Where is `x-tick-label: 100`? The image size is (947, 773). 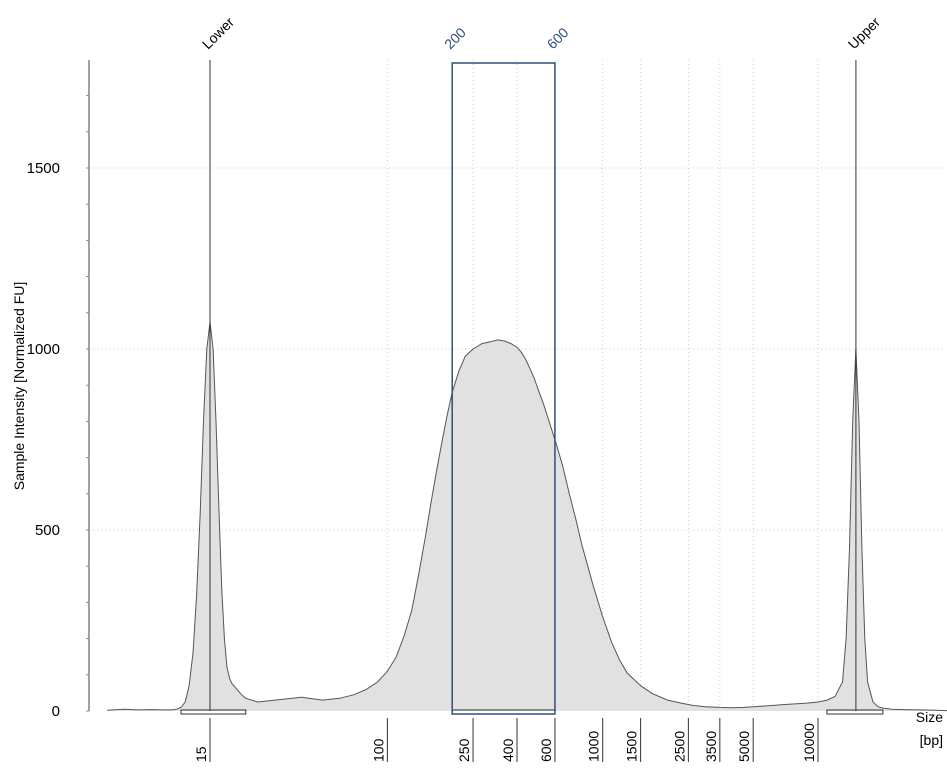
x-tick-label: 100 is located at coordinates (378, 750).